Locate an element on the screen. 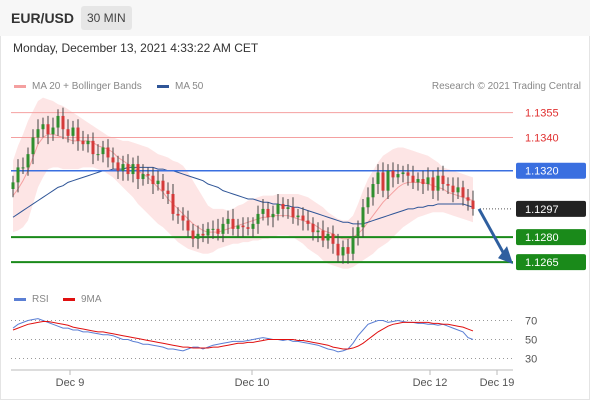 The height and width of the screenshot is (400, 590). rsi-tick-label: 50 is located at coordinates (531, 341).